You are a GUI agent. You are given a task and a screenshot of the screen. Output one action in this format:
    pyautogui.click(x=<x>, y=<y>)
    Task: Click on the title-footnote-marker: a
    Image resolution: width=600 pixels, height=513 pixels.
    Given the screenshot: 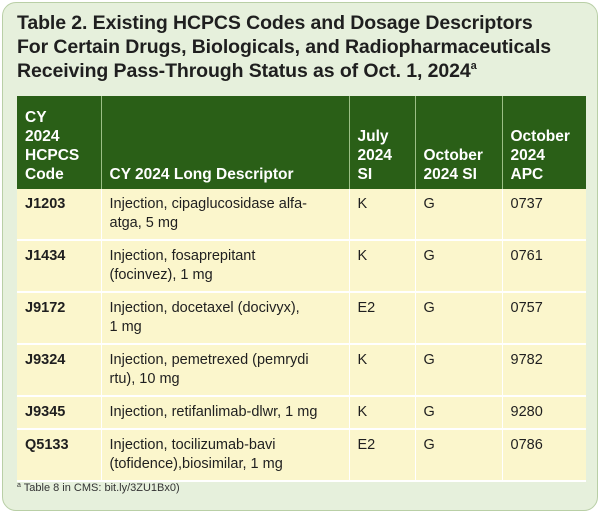 What is the action you would take?
    pyautogui.click(x=473, y=66)
    